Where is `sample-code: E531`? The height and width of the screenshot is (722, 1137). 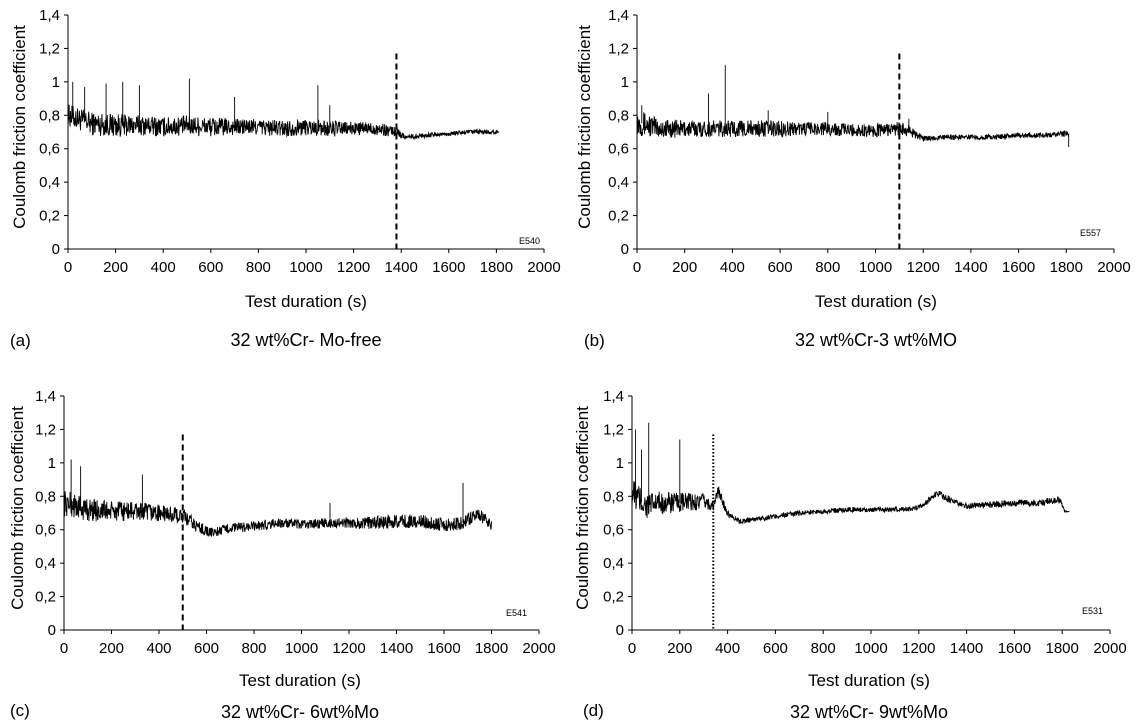 sample-code: E531 is located at coordinates (1092, 611).